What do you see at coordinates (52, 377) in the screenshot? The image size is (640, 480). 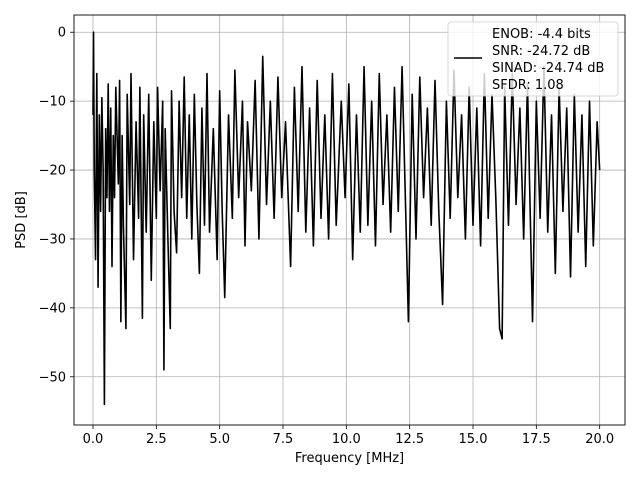 I see `y-tick-label: −50` at bounding box center [52, 377].